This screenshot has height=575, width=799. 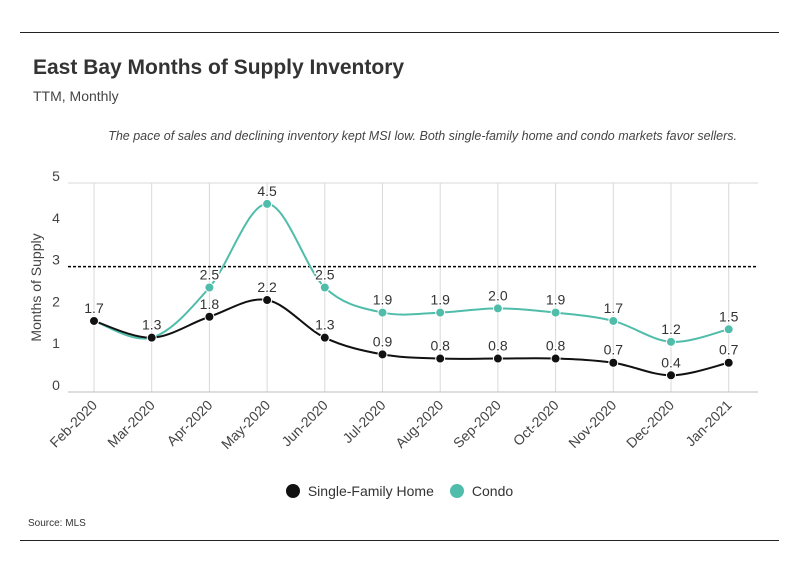 What do you see at coordinates (267, 191) in the screenshot?
I see `data-label-condo: 4.5` at bounding box center [267, 191].